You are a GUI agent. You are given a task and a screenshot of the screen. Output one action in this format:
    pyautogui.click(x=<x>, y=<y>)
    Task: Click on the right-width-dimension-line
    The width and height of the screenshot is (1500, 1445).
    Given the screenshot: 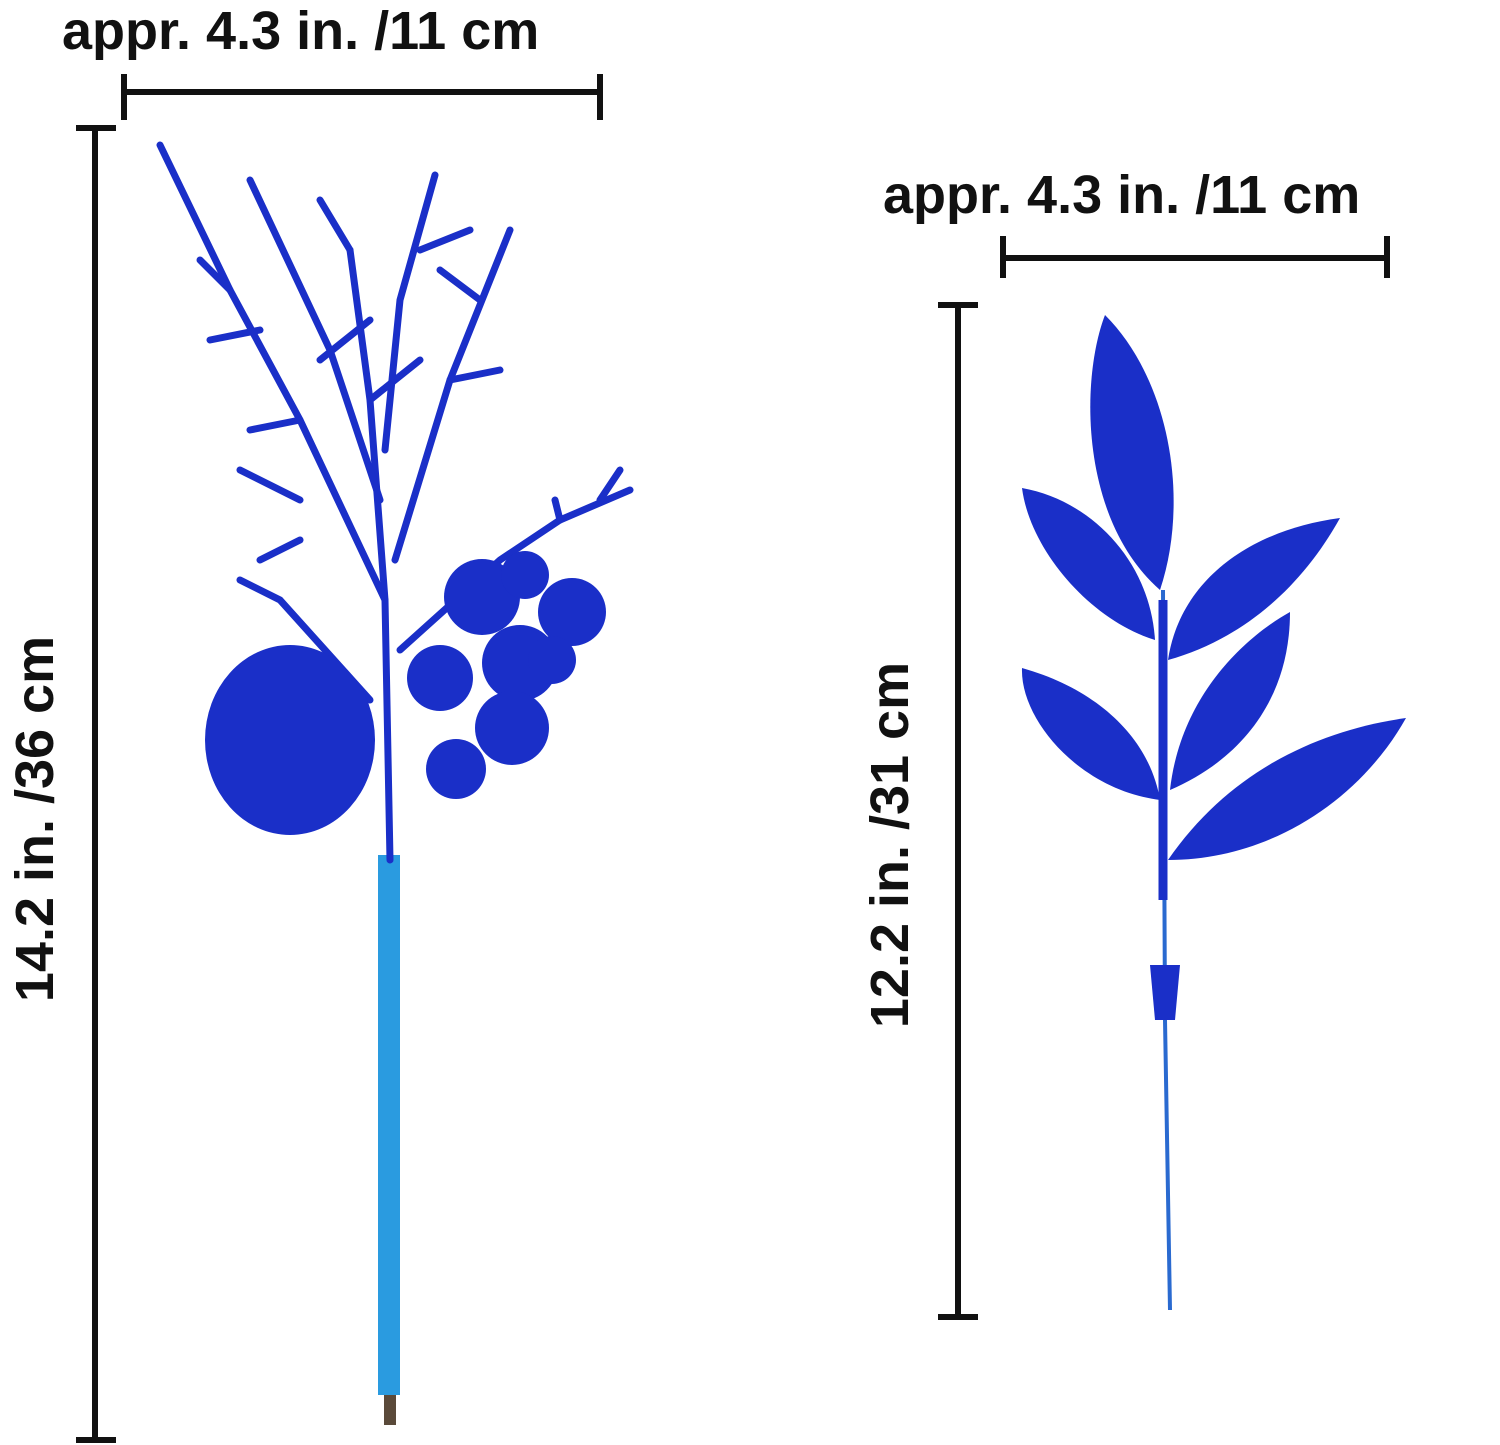 What is the action you would take?
    pyautogui.click(x=1195, y=257)
    